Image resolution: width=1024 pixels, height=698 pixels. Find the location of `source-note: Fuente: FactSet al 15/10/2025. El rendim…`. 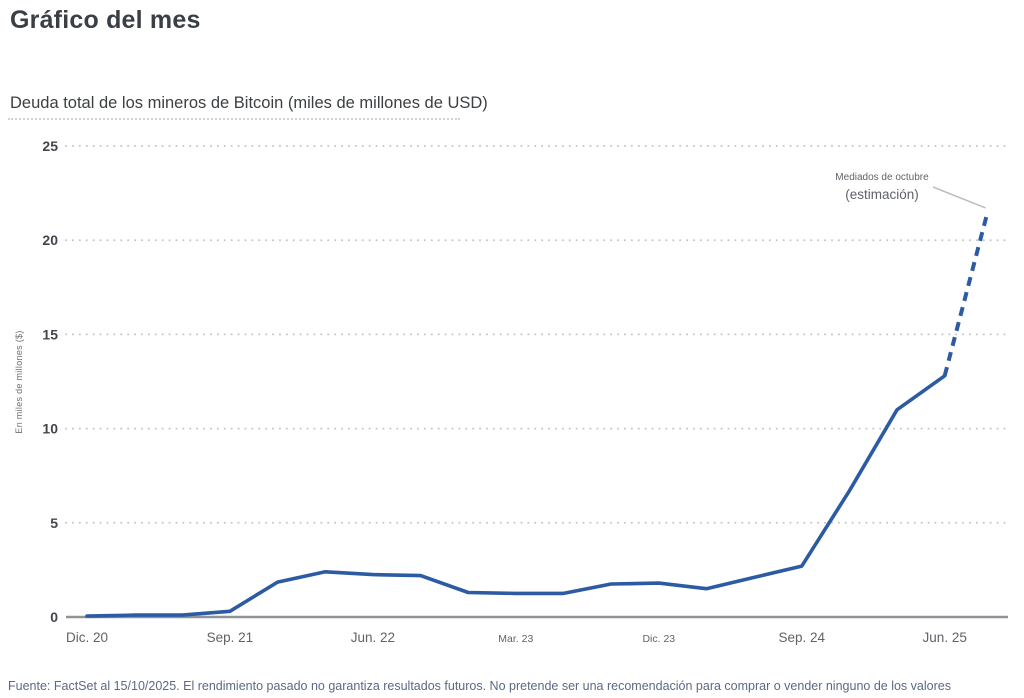

source-note: Fuente: FactSet al 15/10/2025. El rendim… is located at coordinates (479, 686).